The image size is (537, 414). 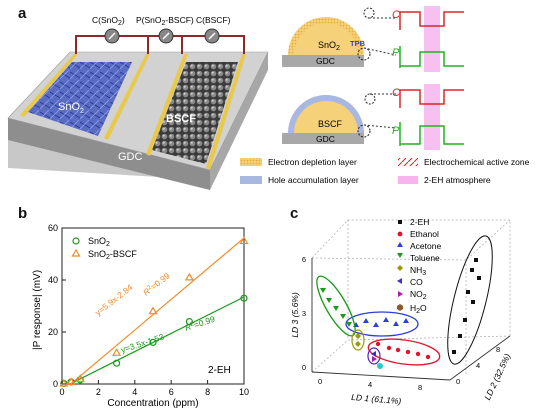 I want to click on c-legend-marker-nh3, so click(x=400, y=268).